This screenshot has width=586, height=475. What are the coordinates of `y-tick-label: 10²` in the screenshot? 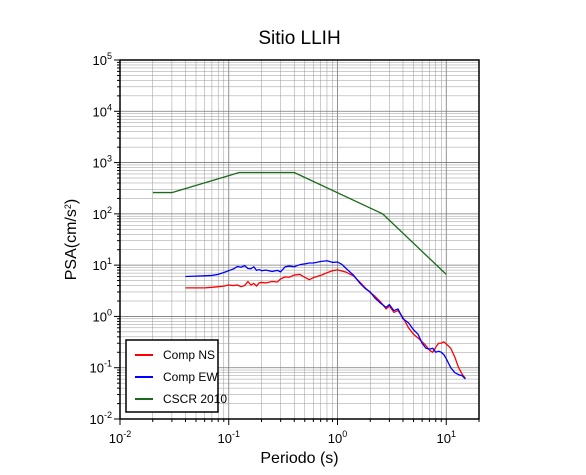 It's located at (102, 213).